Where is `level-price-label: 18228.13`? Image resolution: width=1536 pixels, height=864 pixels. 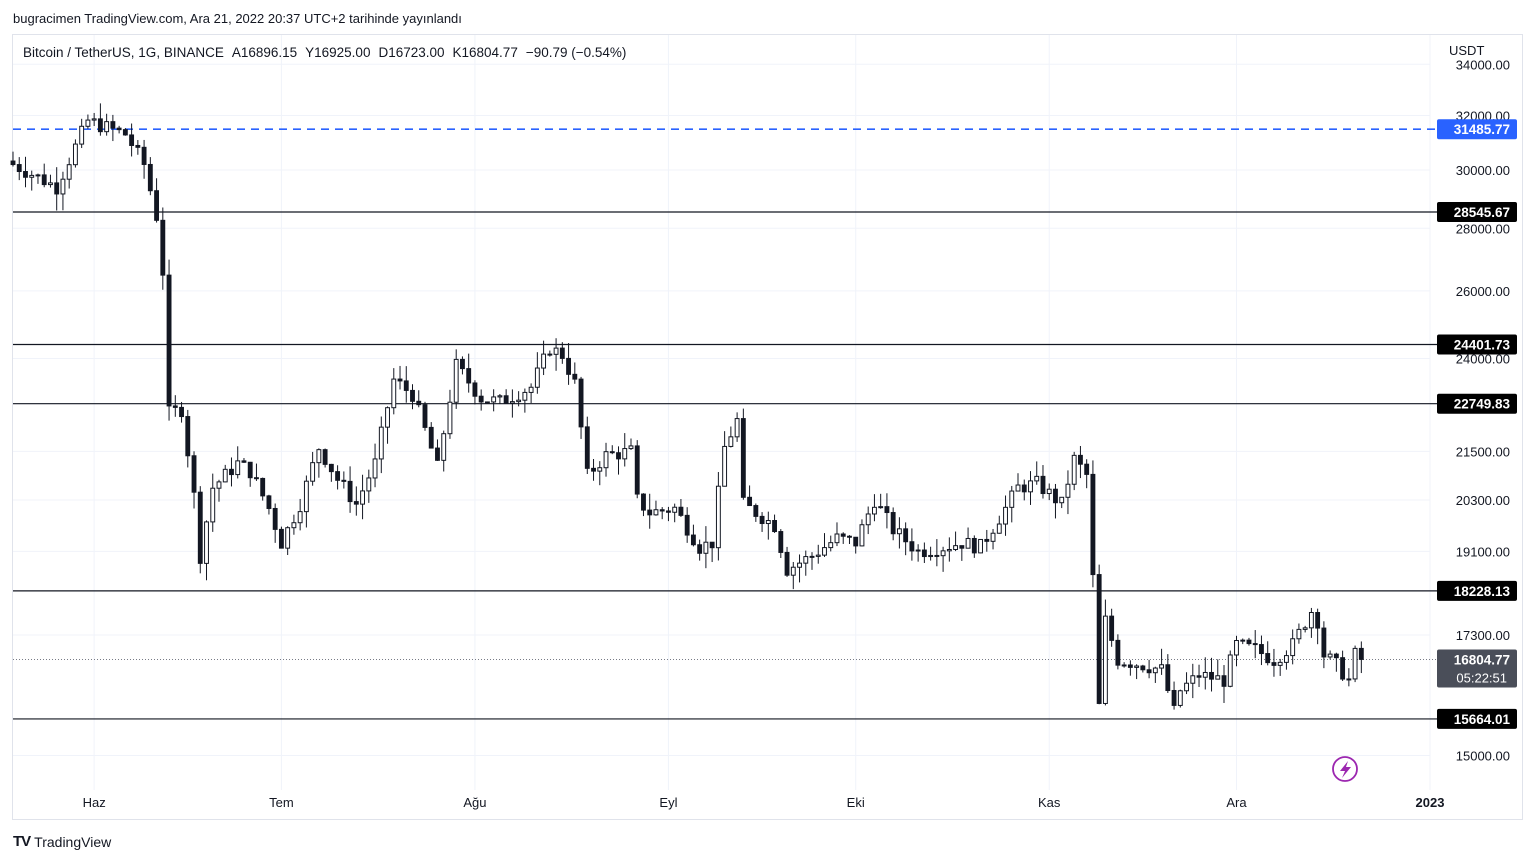
level-price-label: 18228.13 is located at coordinates (1477, 590).